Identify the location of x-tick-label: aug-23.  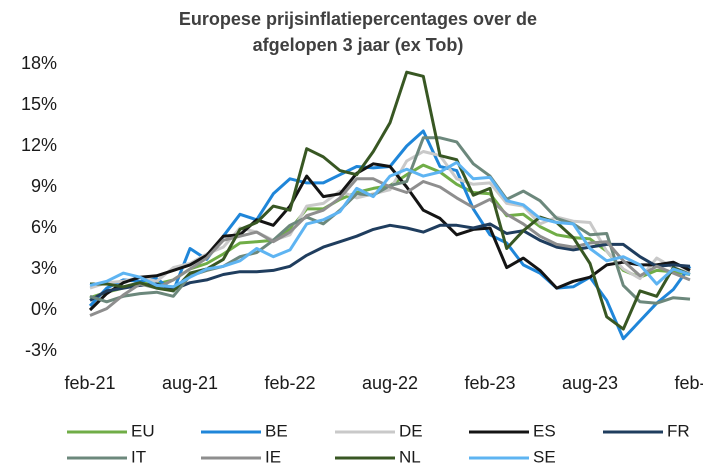
(590, 383).